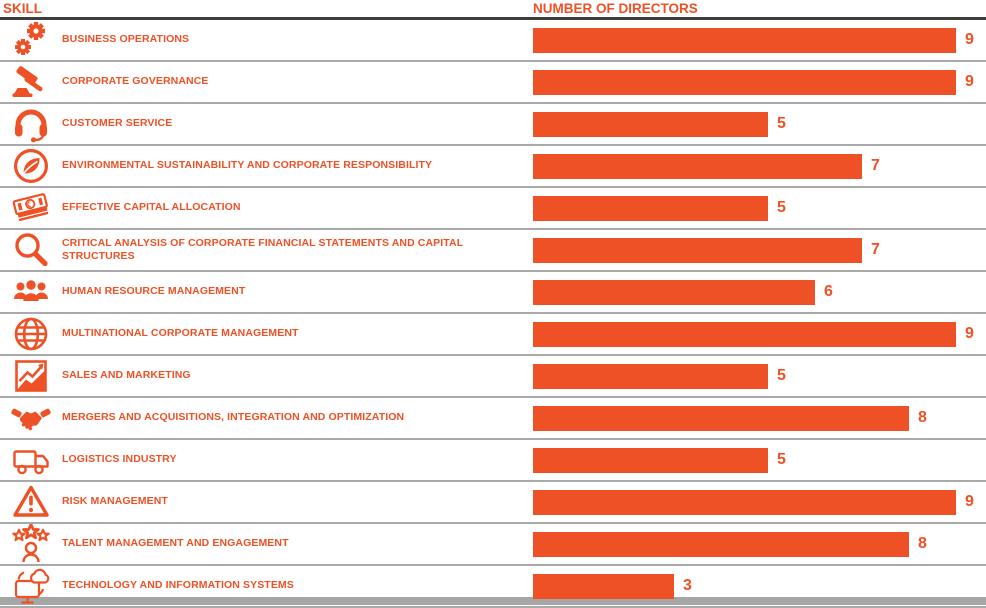  What do you see at coordinates (615, 8) in the screenshot?
I see `directors-column-header: NUMBER OF DIRECTORS` at bounding box center [615, 8].